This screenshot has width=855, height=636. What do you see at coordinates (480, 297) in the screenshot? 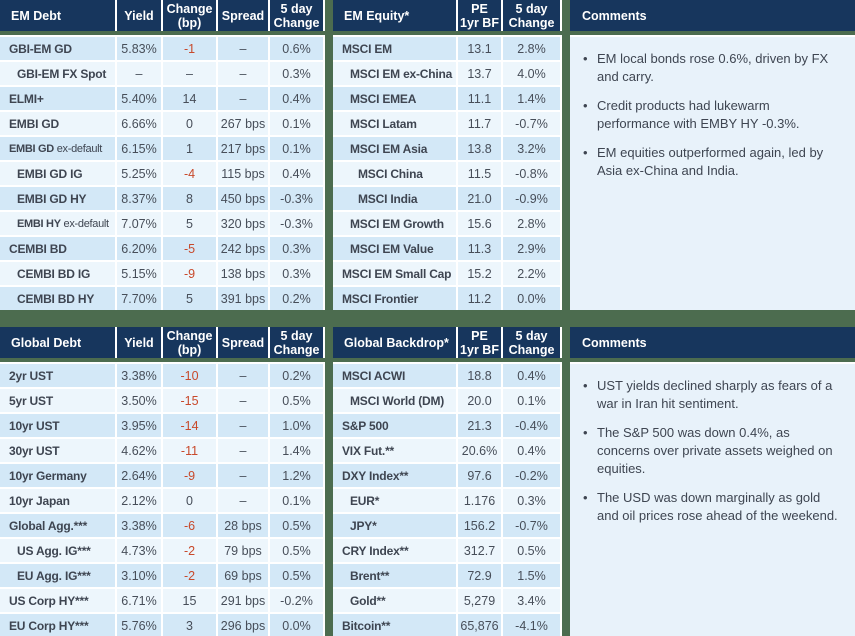
I see `cell-value: 11.2` at bounding box center [480, 297].